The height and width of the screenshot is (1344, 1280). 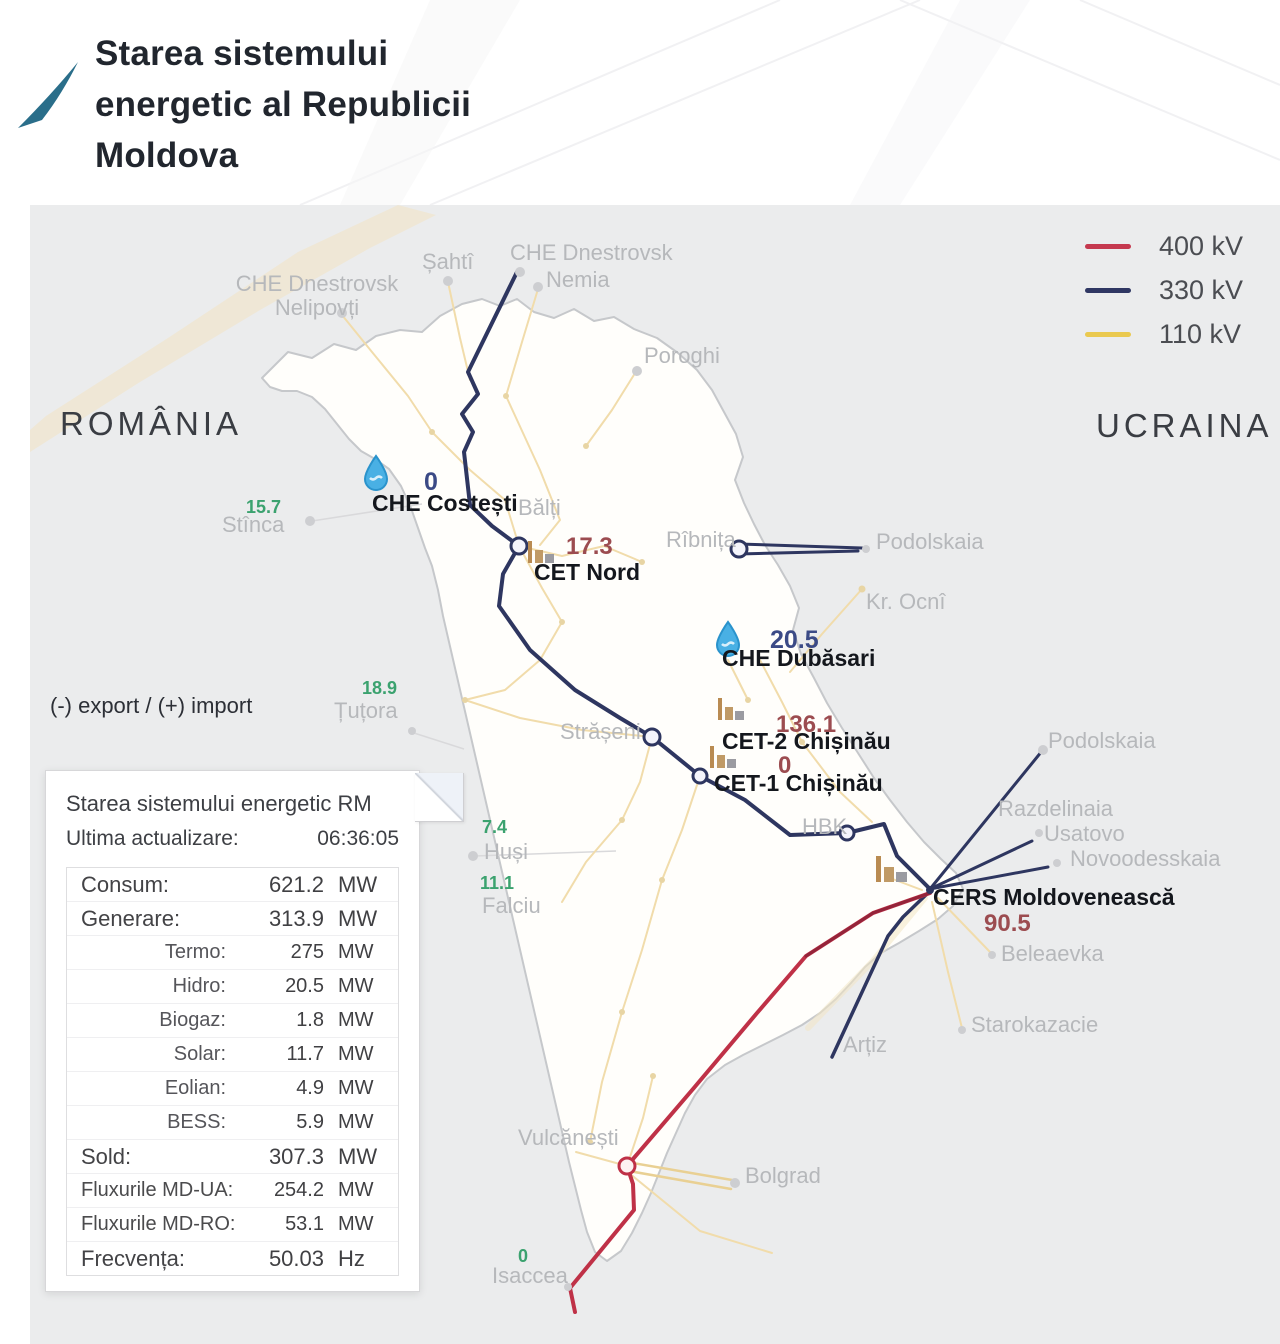 I want to click on panel-row-frecven-a-label: Frecvența:, so click(x=133, y=1258).